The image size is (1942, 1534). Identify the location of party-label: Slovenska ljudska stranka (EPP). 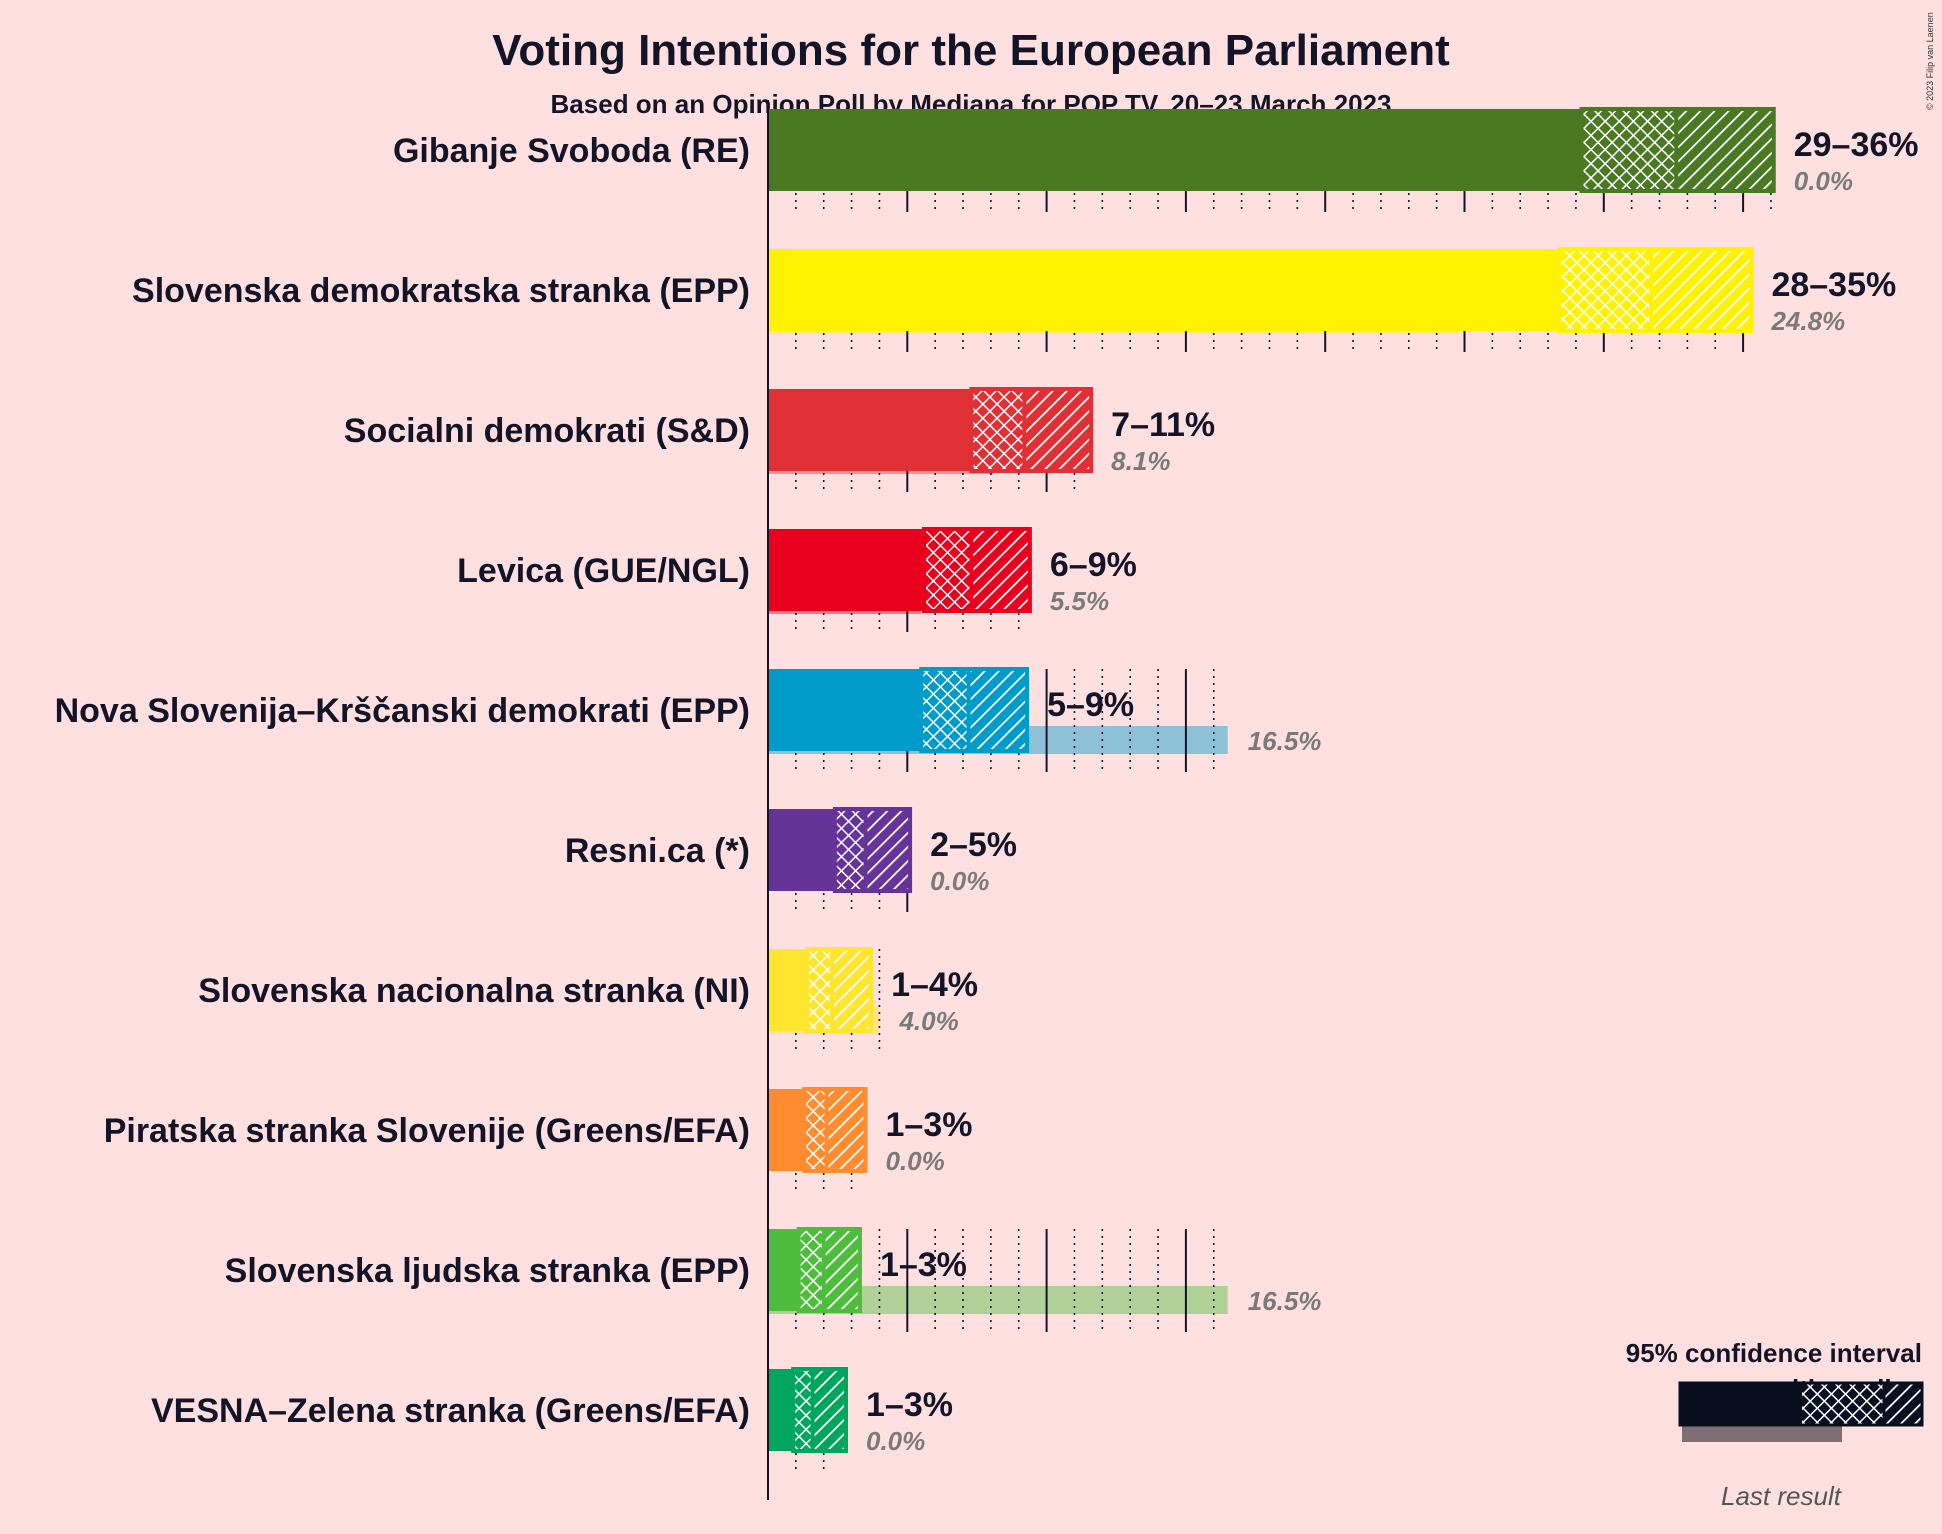
(487, 1271).